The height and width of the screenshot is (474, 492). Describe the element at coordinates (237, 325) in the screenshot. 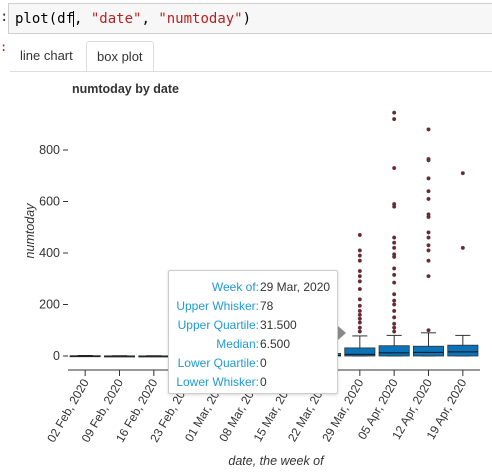

I see `tooltip-row-upper-quartile: Upper Quartile:31.500` at that location.